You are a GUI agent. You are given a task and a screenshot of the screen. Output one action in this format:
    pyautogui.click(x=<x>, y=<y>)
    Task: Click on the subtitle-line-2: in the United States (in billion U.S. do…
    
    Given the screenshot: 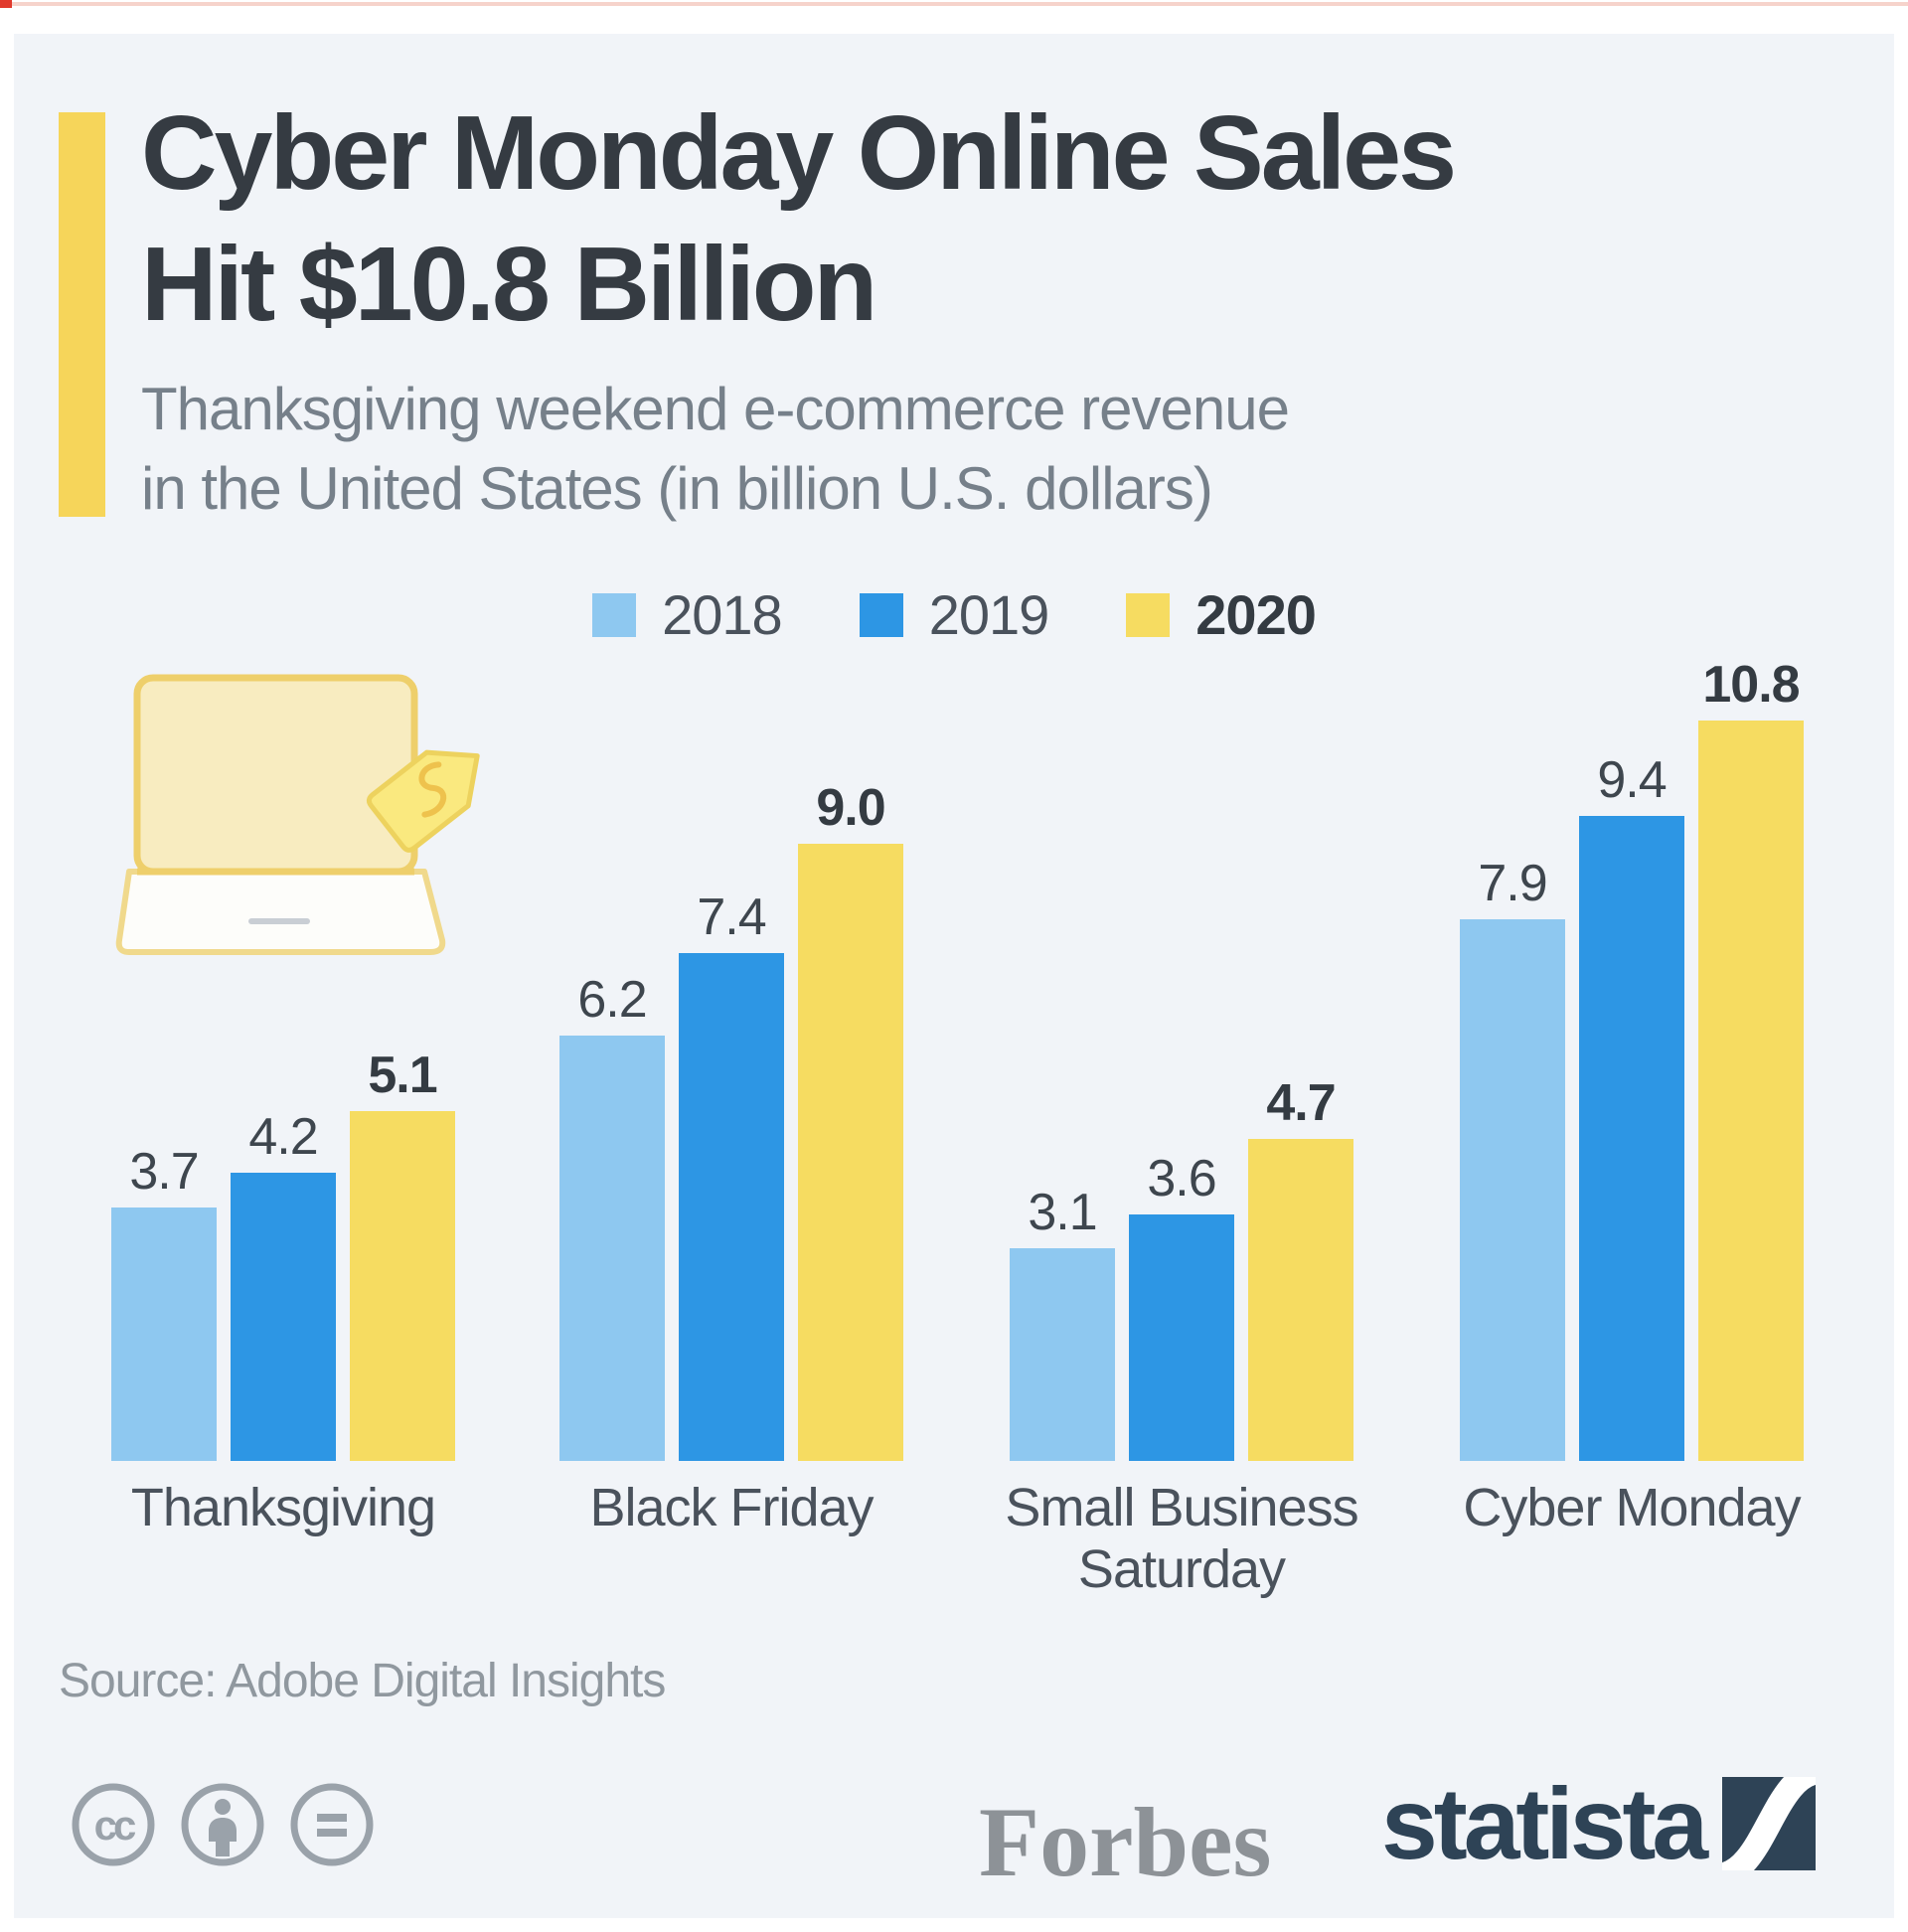 What is the action you would take?
    pyautogui.click(x=677, y=488)
    